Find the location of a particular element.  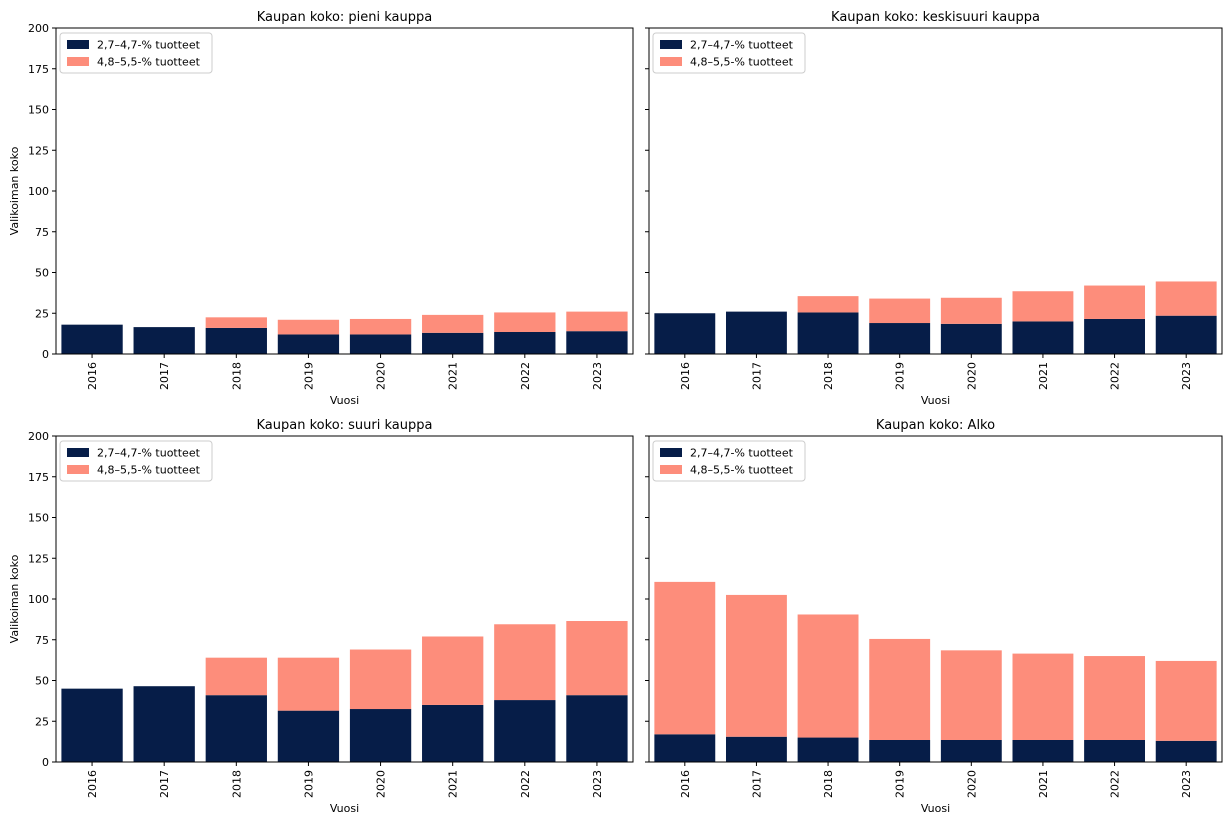

y-tick-label: 175 is located at coordinates (38, 69).